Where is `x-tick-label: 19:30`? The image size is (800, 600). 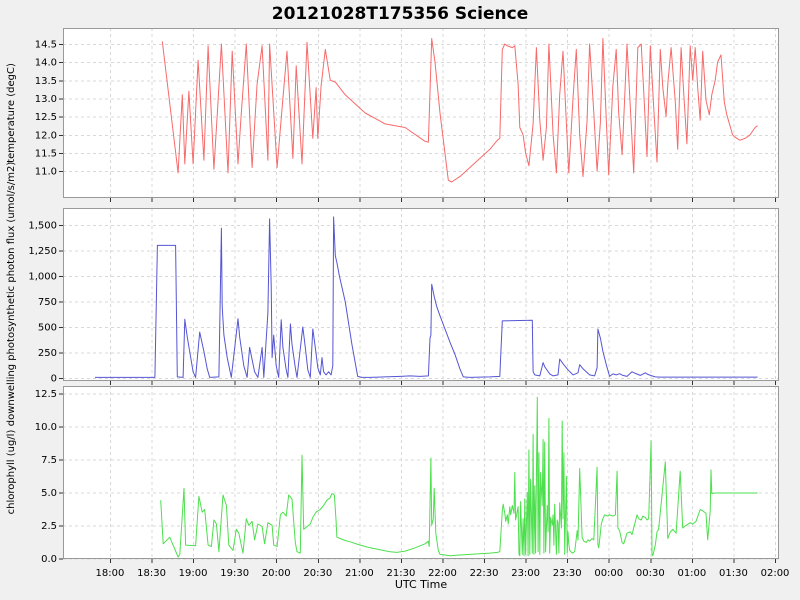
x-tick-label: 19:30 is located at coordinates (234, 573).